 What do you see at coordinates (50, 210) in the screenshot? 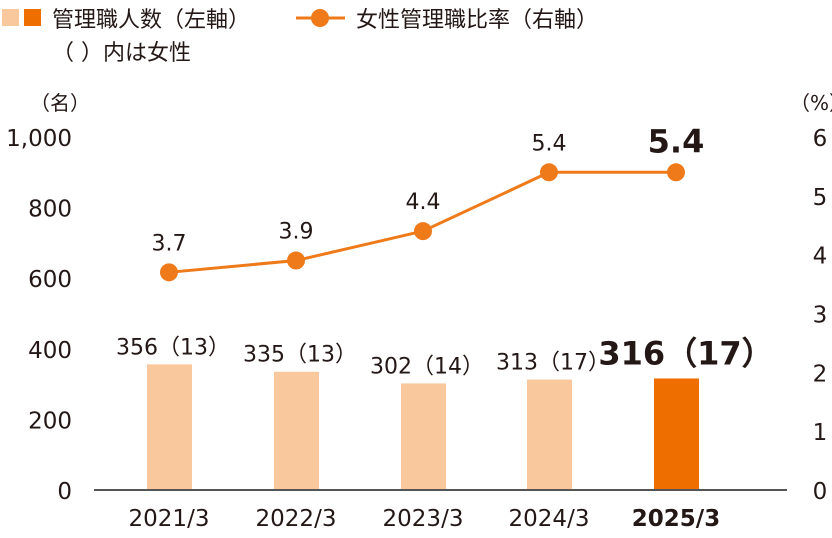
I see `left-axis-tick: 800` at bounding box center [50, 210].